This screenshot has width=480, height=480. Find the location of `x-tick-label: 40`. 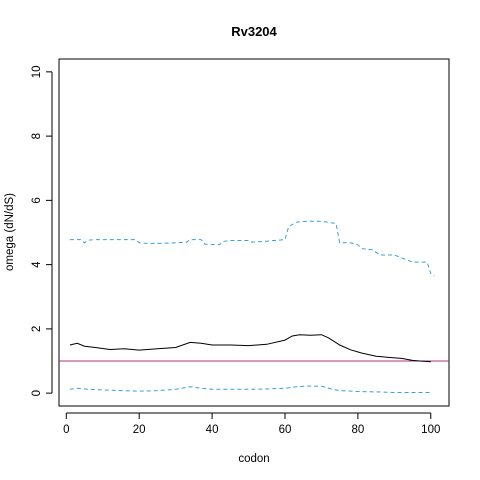

x-tick-label: 40 is located at coordinates (212, 430).